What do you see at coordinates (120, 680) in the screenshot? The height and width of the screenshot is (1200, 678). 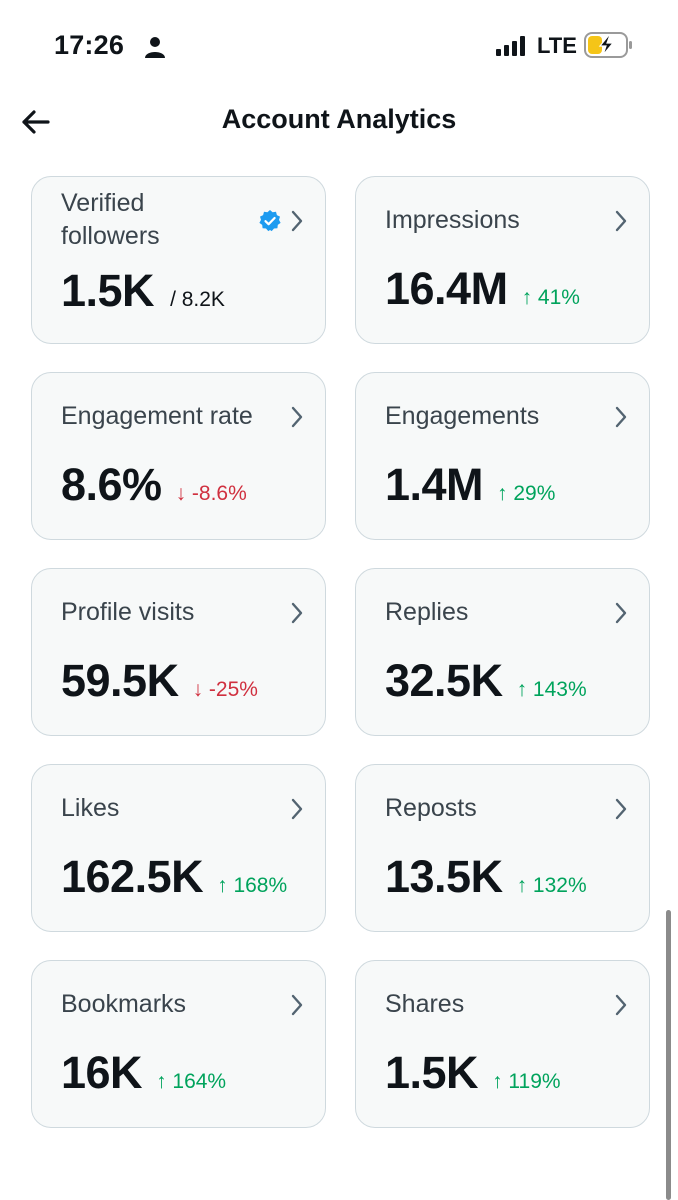 I see `metric-value: 59.5K` at bounding box center [120, 680].